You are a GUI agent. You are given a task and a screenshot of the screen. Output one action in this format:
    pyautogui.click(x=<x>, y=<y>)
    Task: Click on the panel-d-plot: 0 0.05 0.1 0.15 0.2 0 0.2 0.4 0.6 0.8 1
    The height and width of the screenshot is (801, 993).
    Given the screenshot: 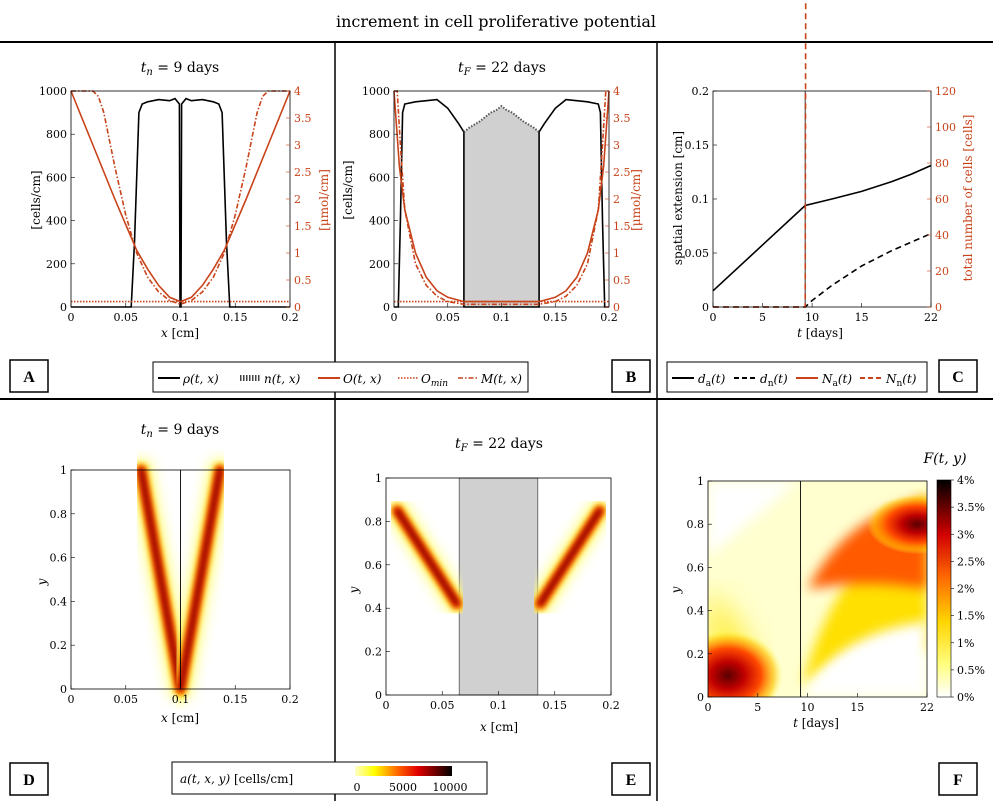 What is the action you would take?
    pyautogui.click(x=174, y=582)
    